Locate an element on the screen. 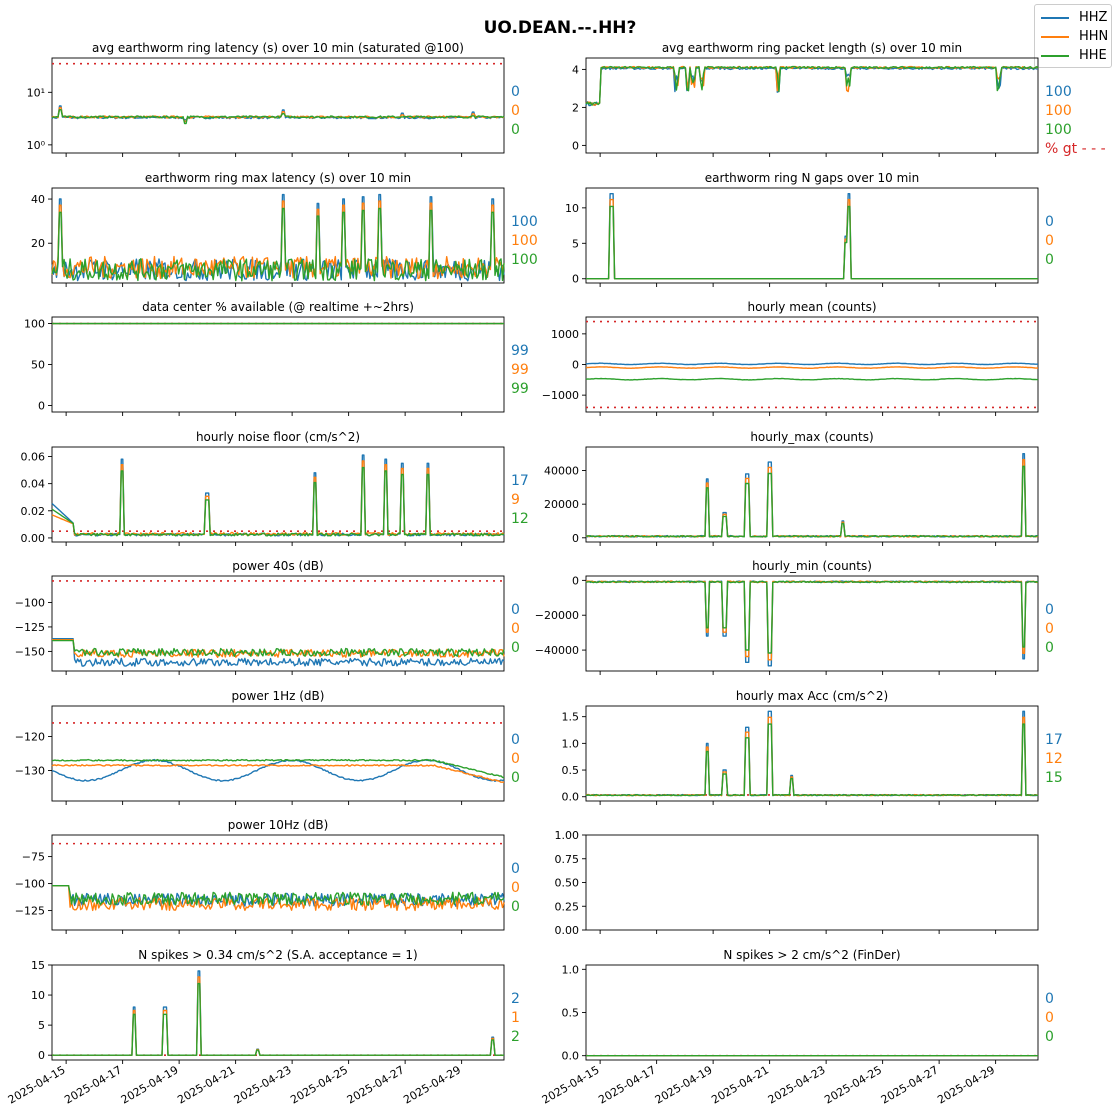  stat-label-hhz: 100 is located at coordinates (524, 222).